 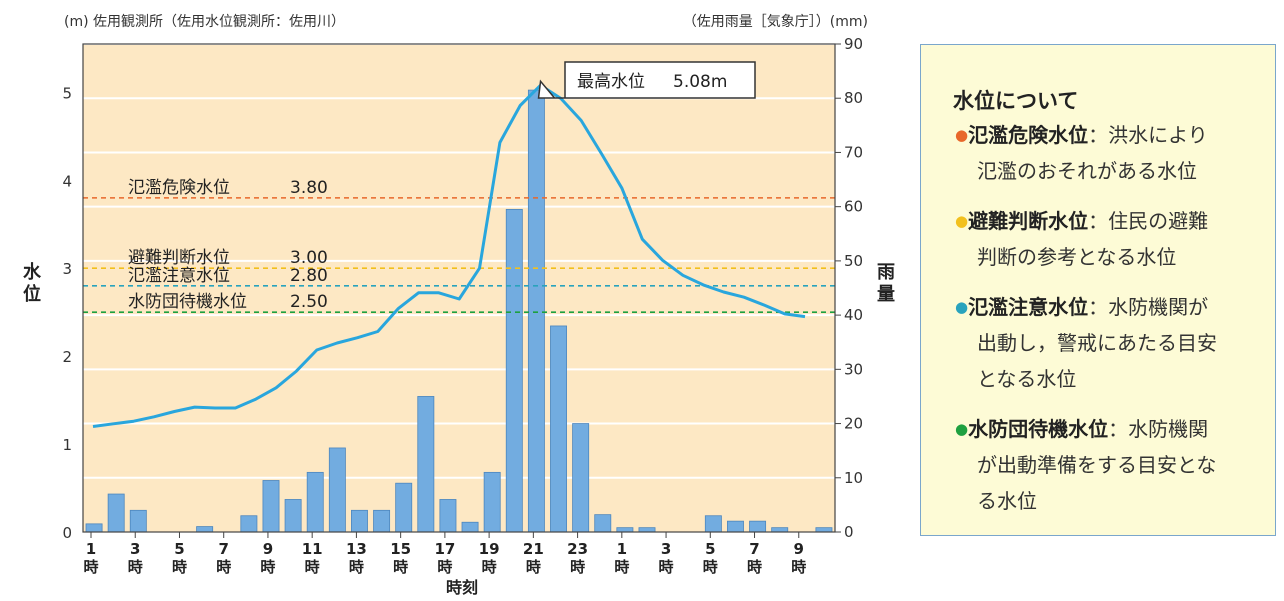 What do you see at coordinates (886, 294) in the screenshot?
I see `axis-label-char: 量` at bounding box center [886, 294].